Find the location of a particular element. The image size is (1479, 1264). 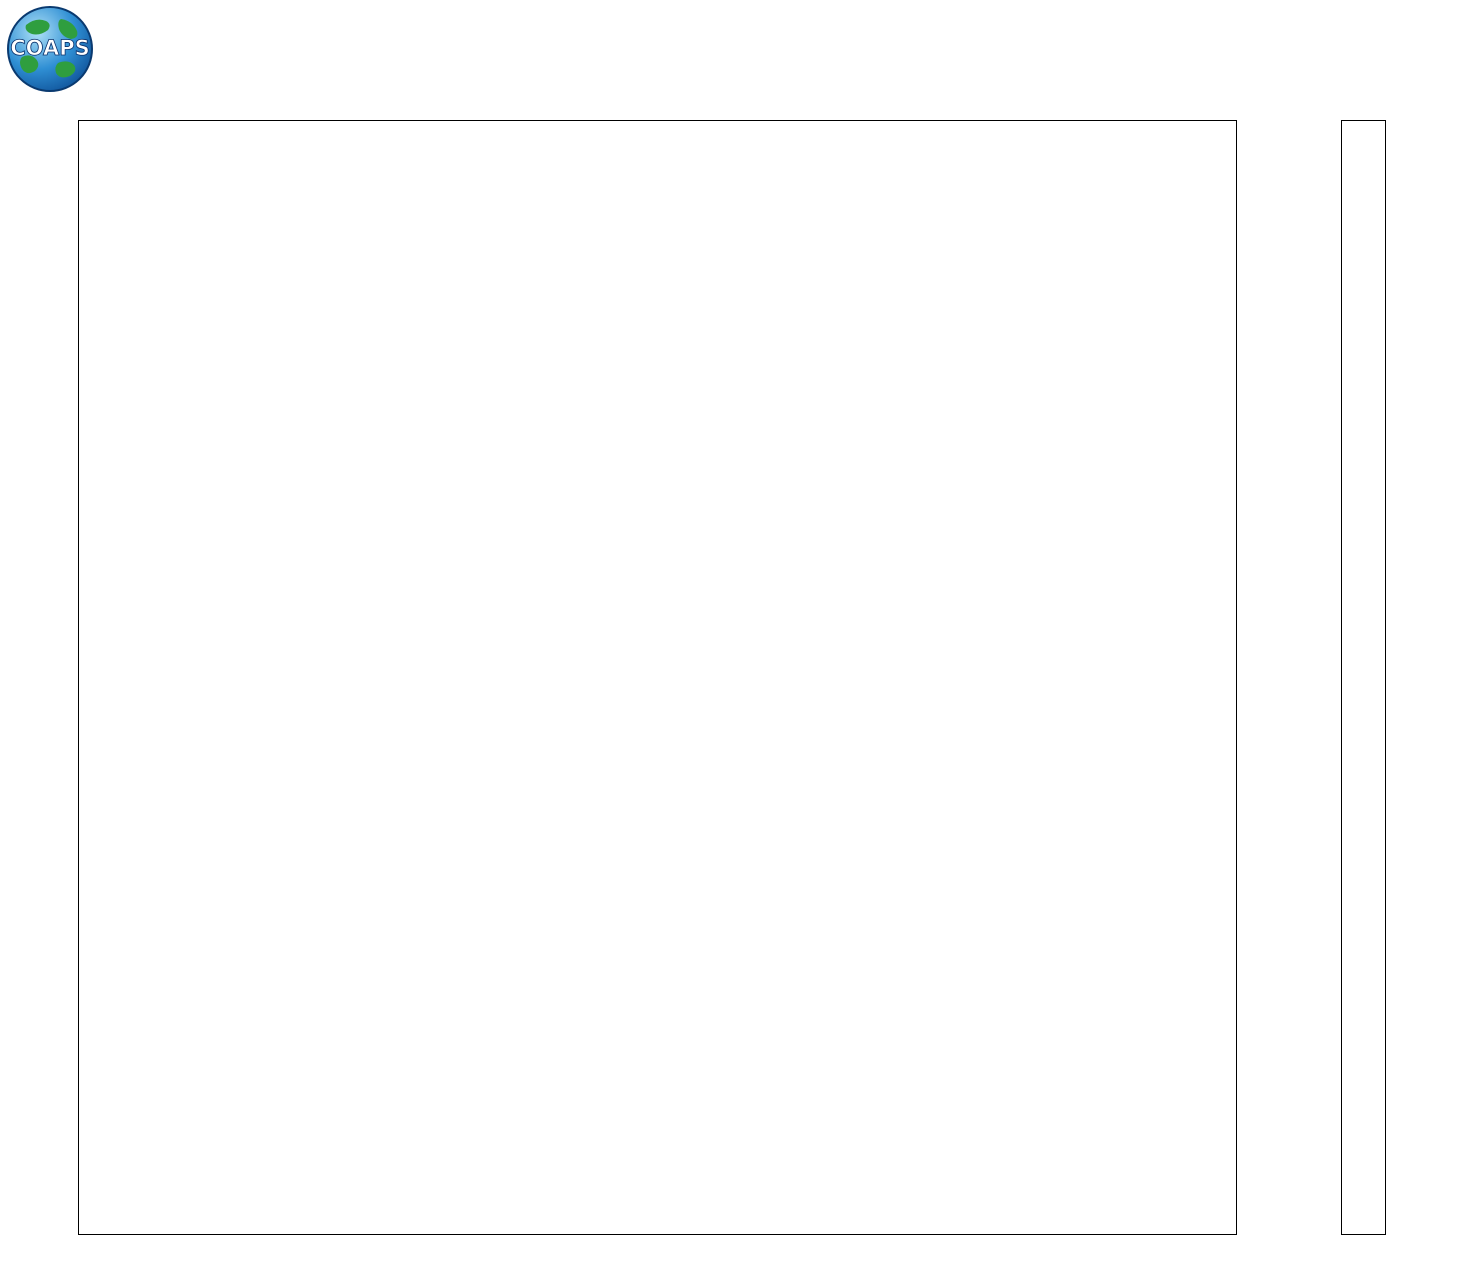

colorbar-gradient is located at coordinates (1363, 677).